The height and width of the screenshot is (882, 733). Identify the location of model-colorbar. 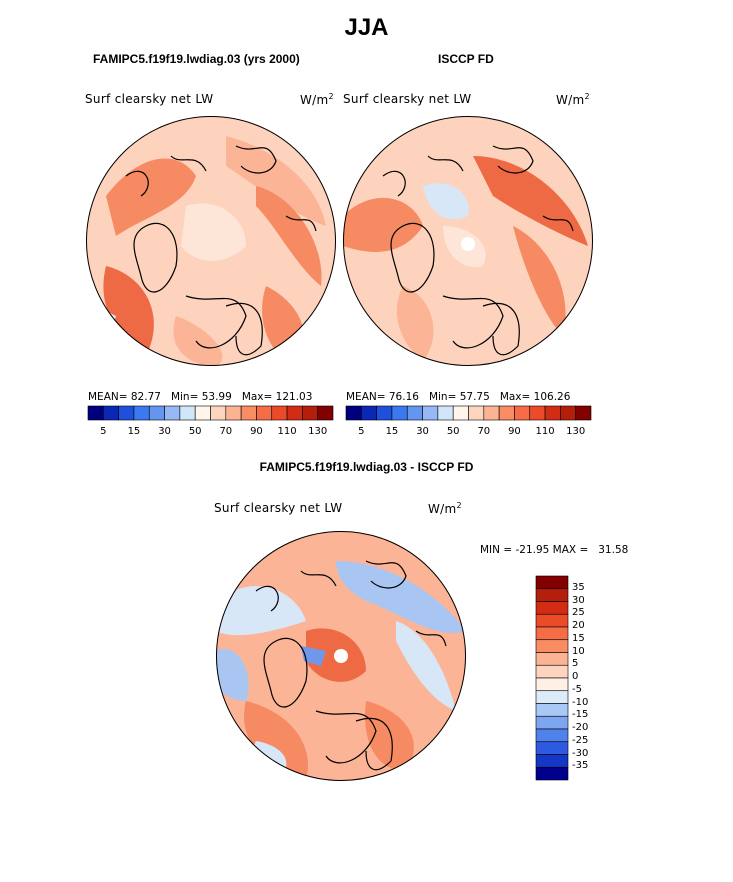
(210, 413).